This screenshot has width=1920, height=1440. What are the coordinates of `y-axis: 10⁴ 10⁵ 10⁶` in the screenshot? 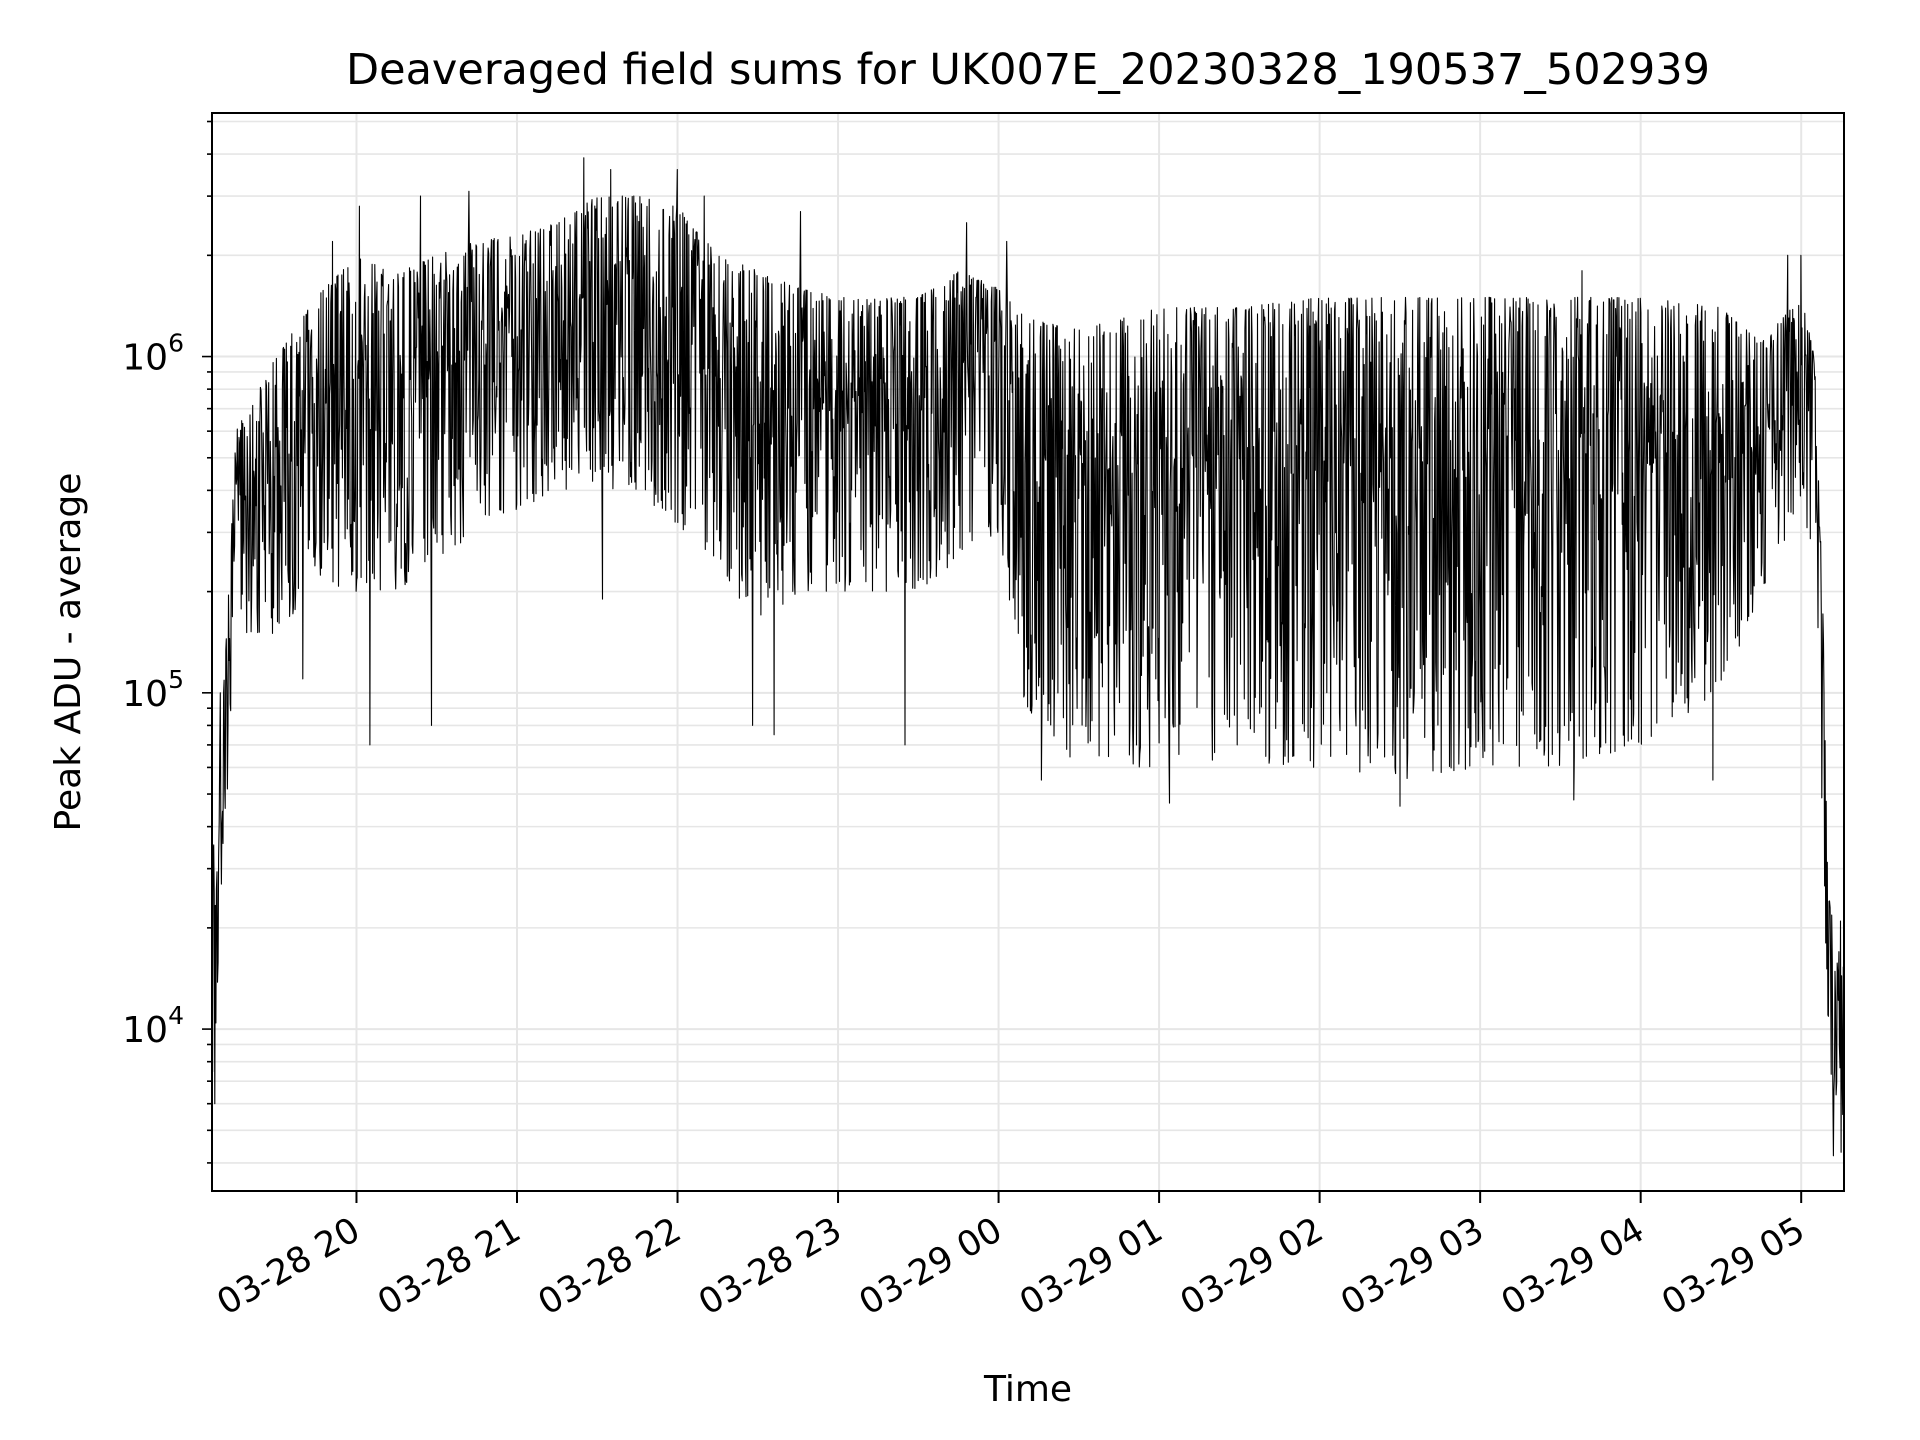 It's located at (167, 642).